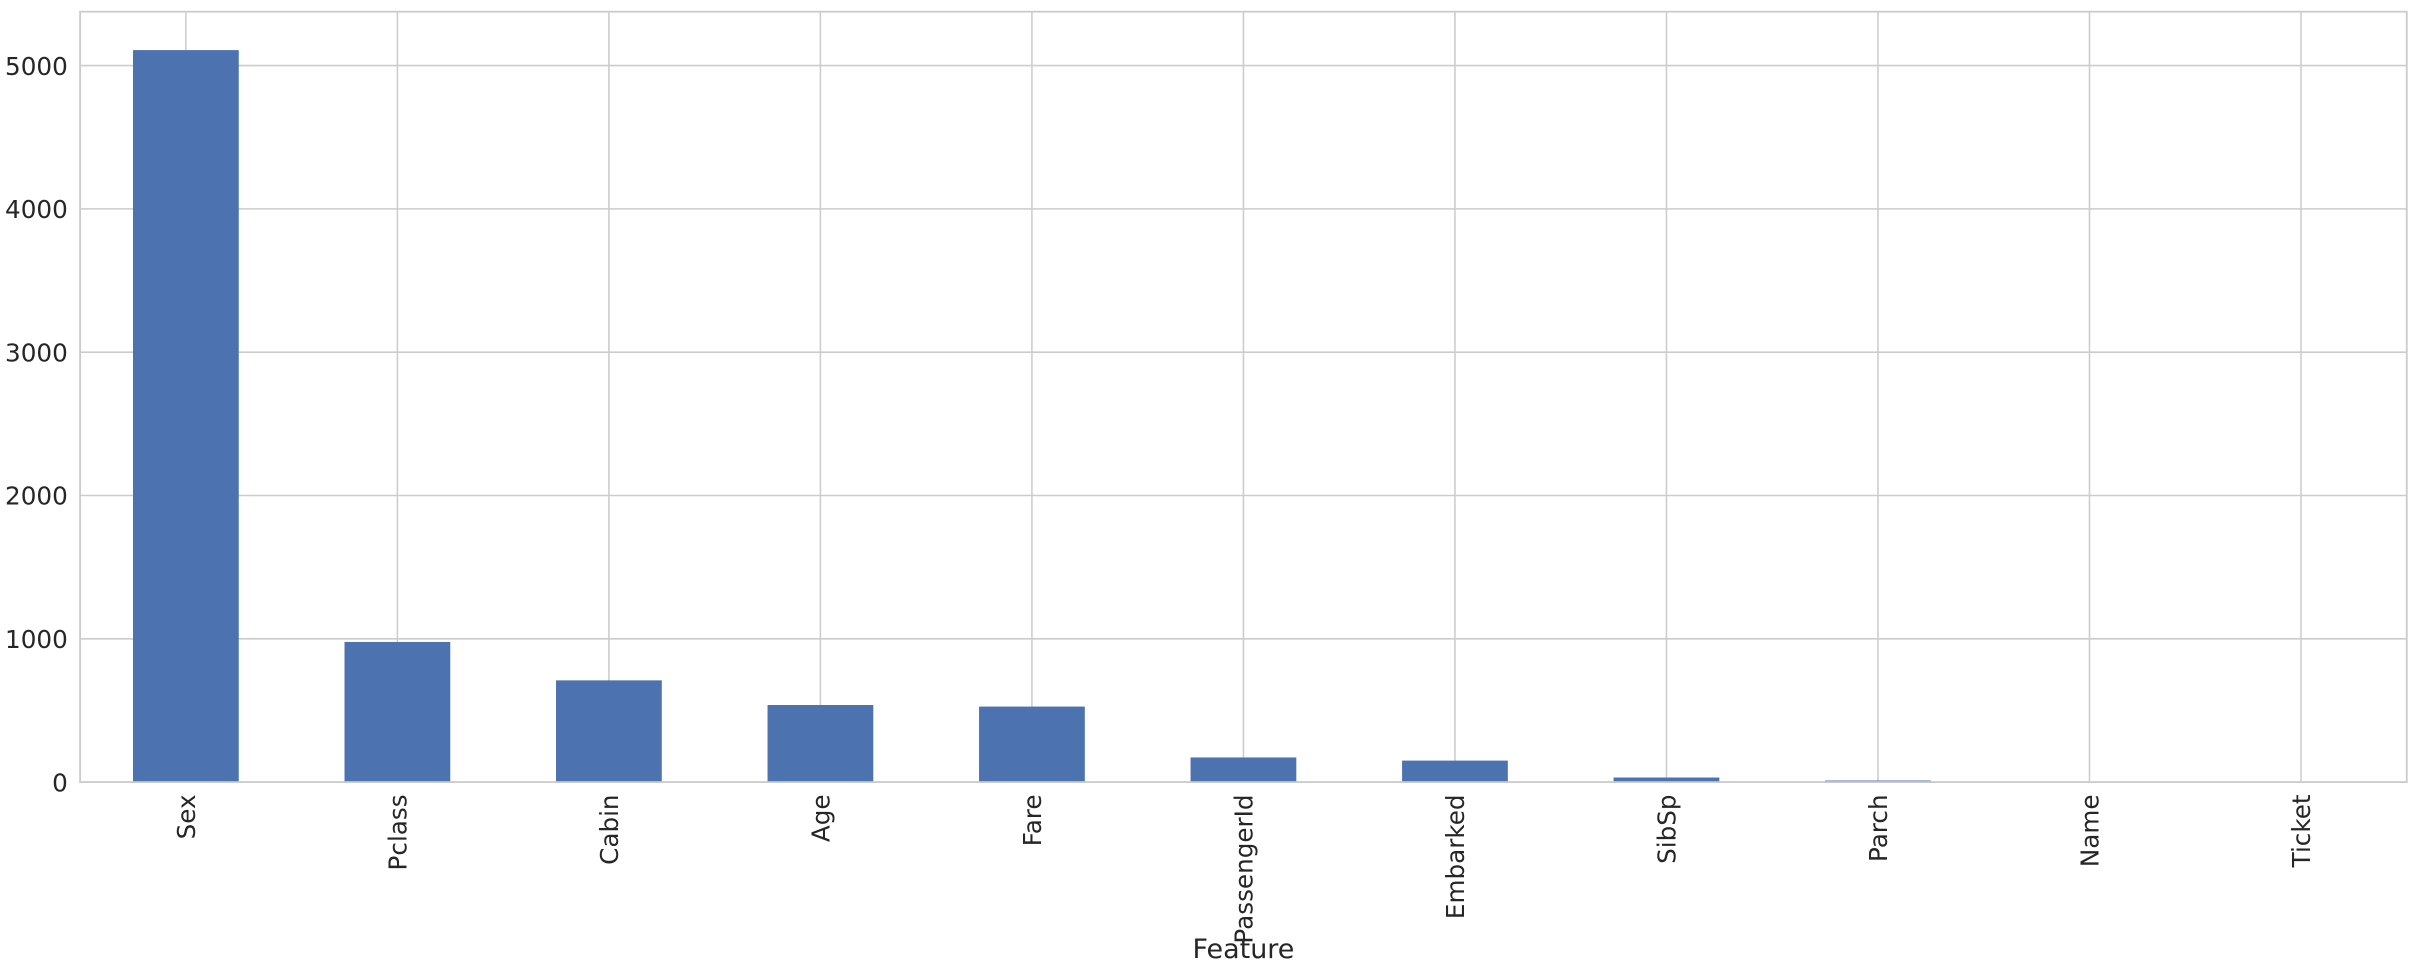  I want to click on x-tick-label: Cabin, so click(609, 829).